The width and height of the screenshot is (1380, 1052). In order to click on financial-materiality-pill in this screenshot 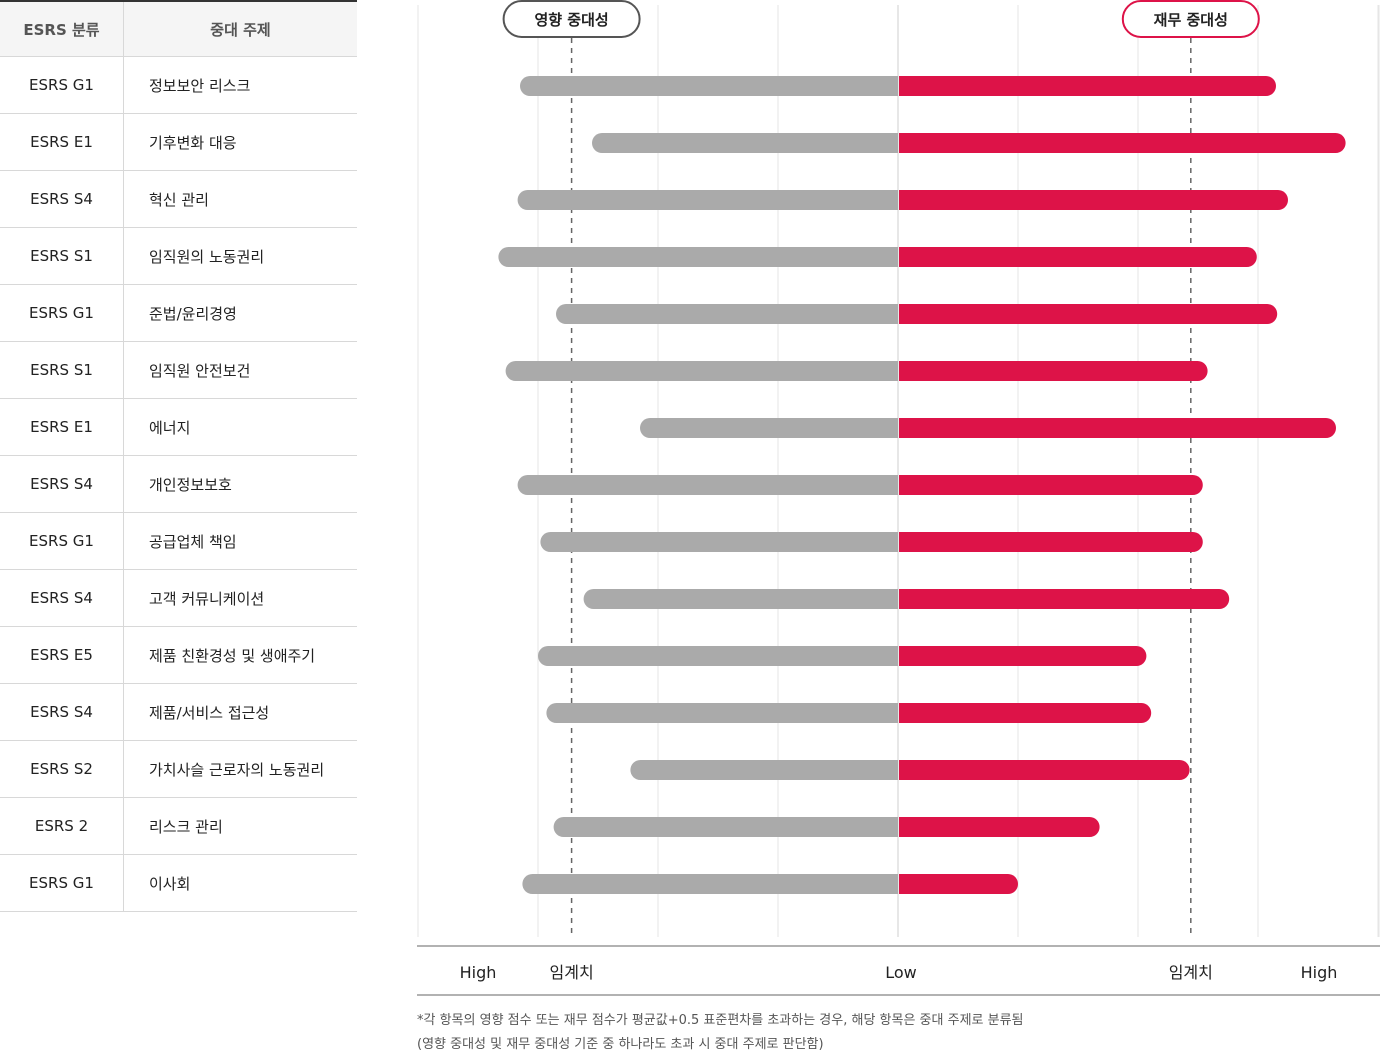, I will do `click(1190, 19)`.